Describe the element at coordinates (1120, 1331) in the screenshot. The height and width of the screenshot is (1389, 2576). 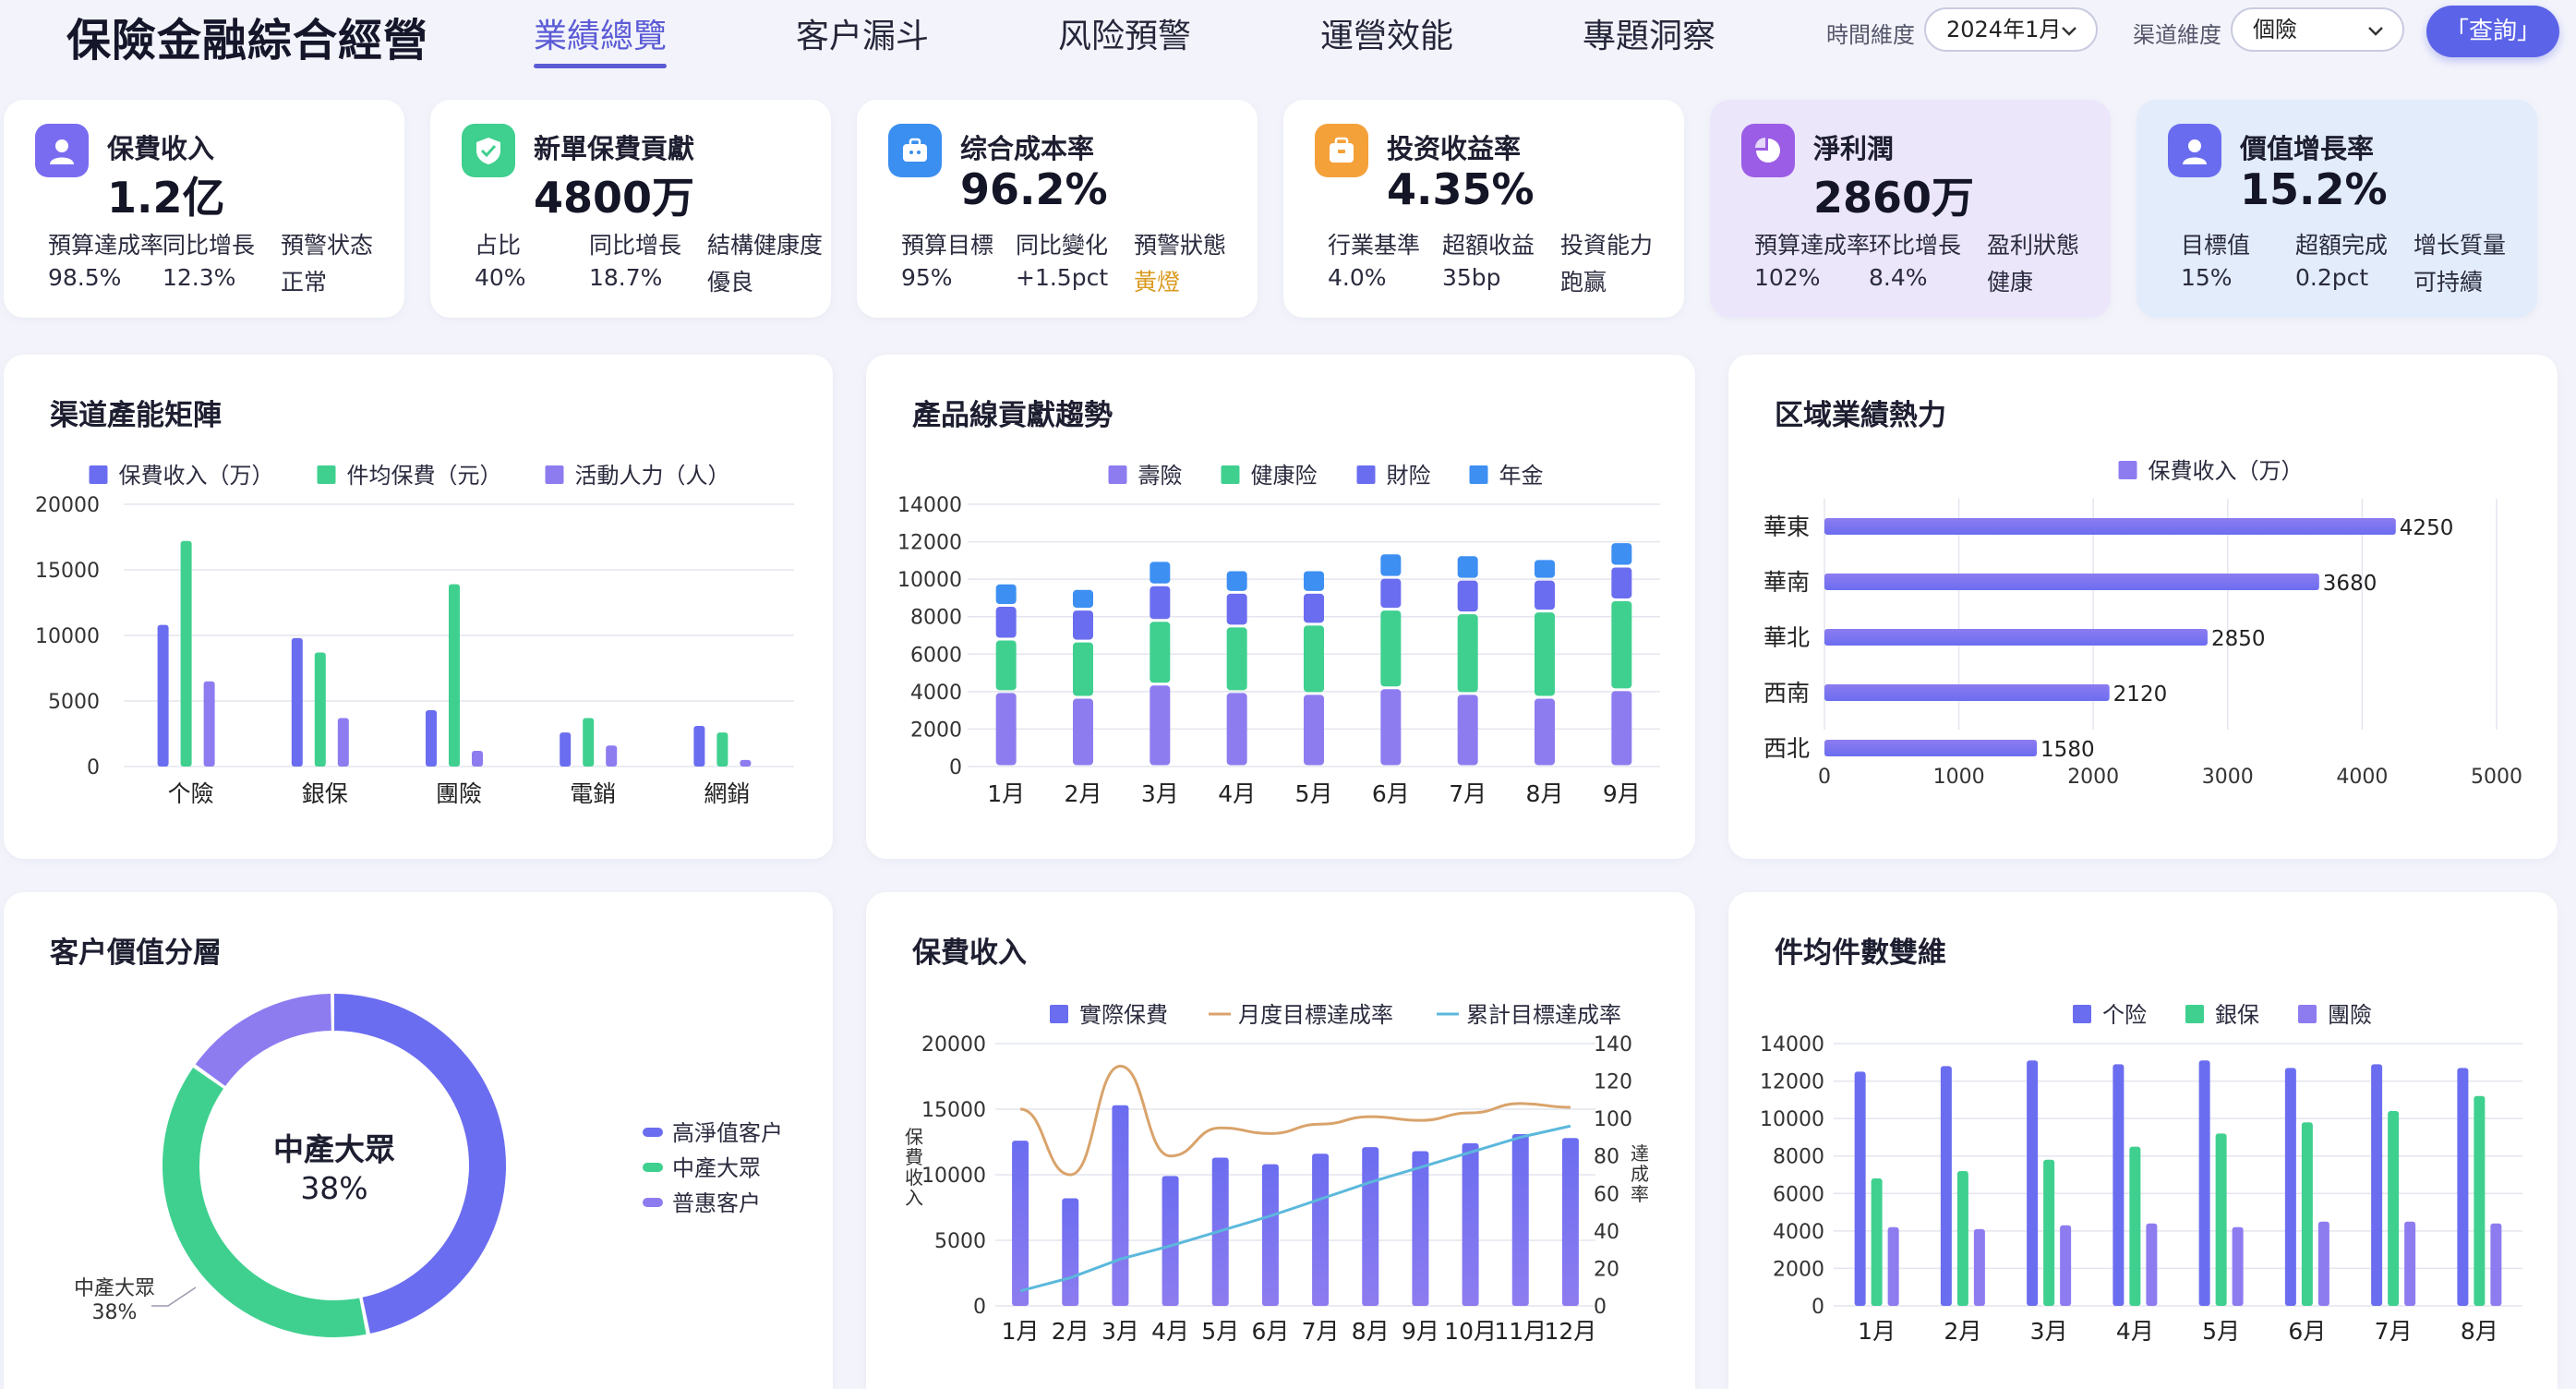
I see `x-tick-label: 3月` at that location.